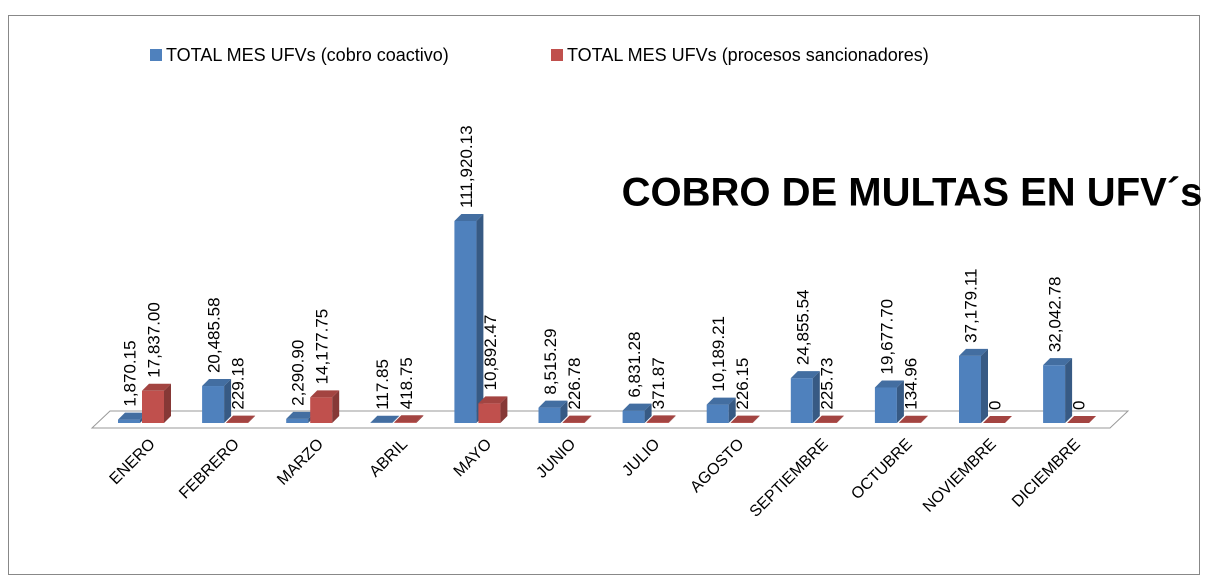  Describe the element at coordinates (550, 361) in the screenshot. I see `data-label: 8,515.29` at that location.